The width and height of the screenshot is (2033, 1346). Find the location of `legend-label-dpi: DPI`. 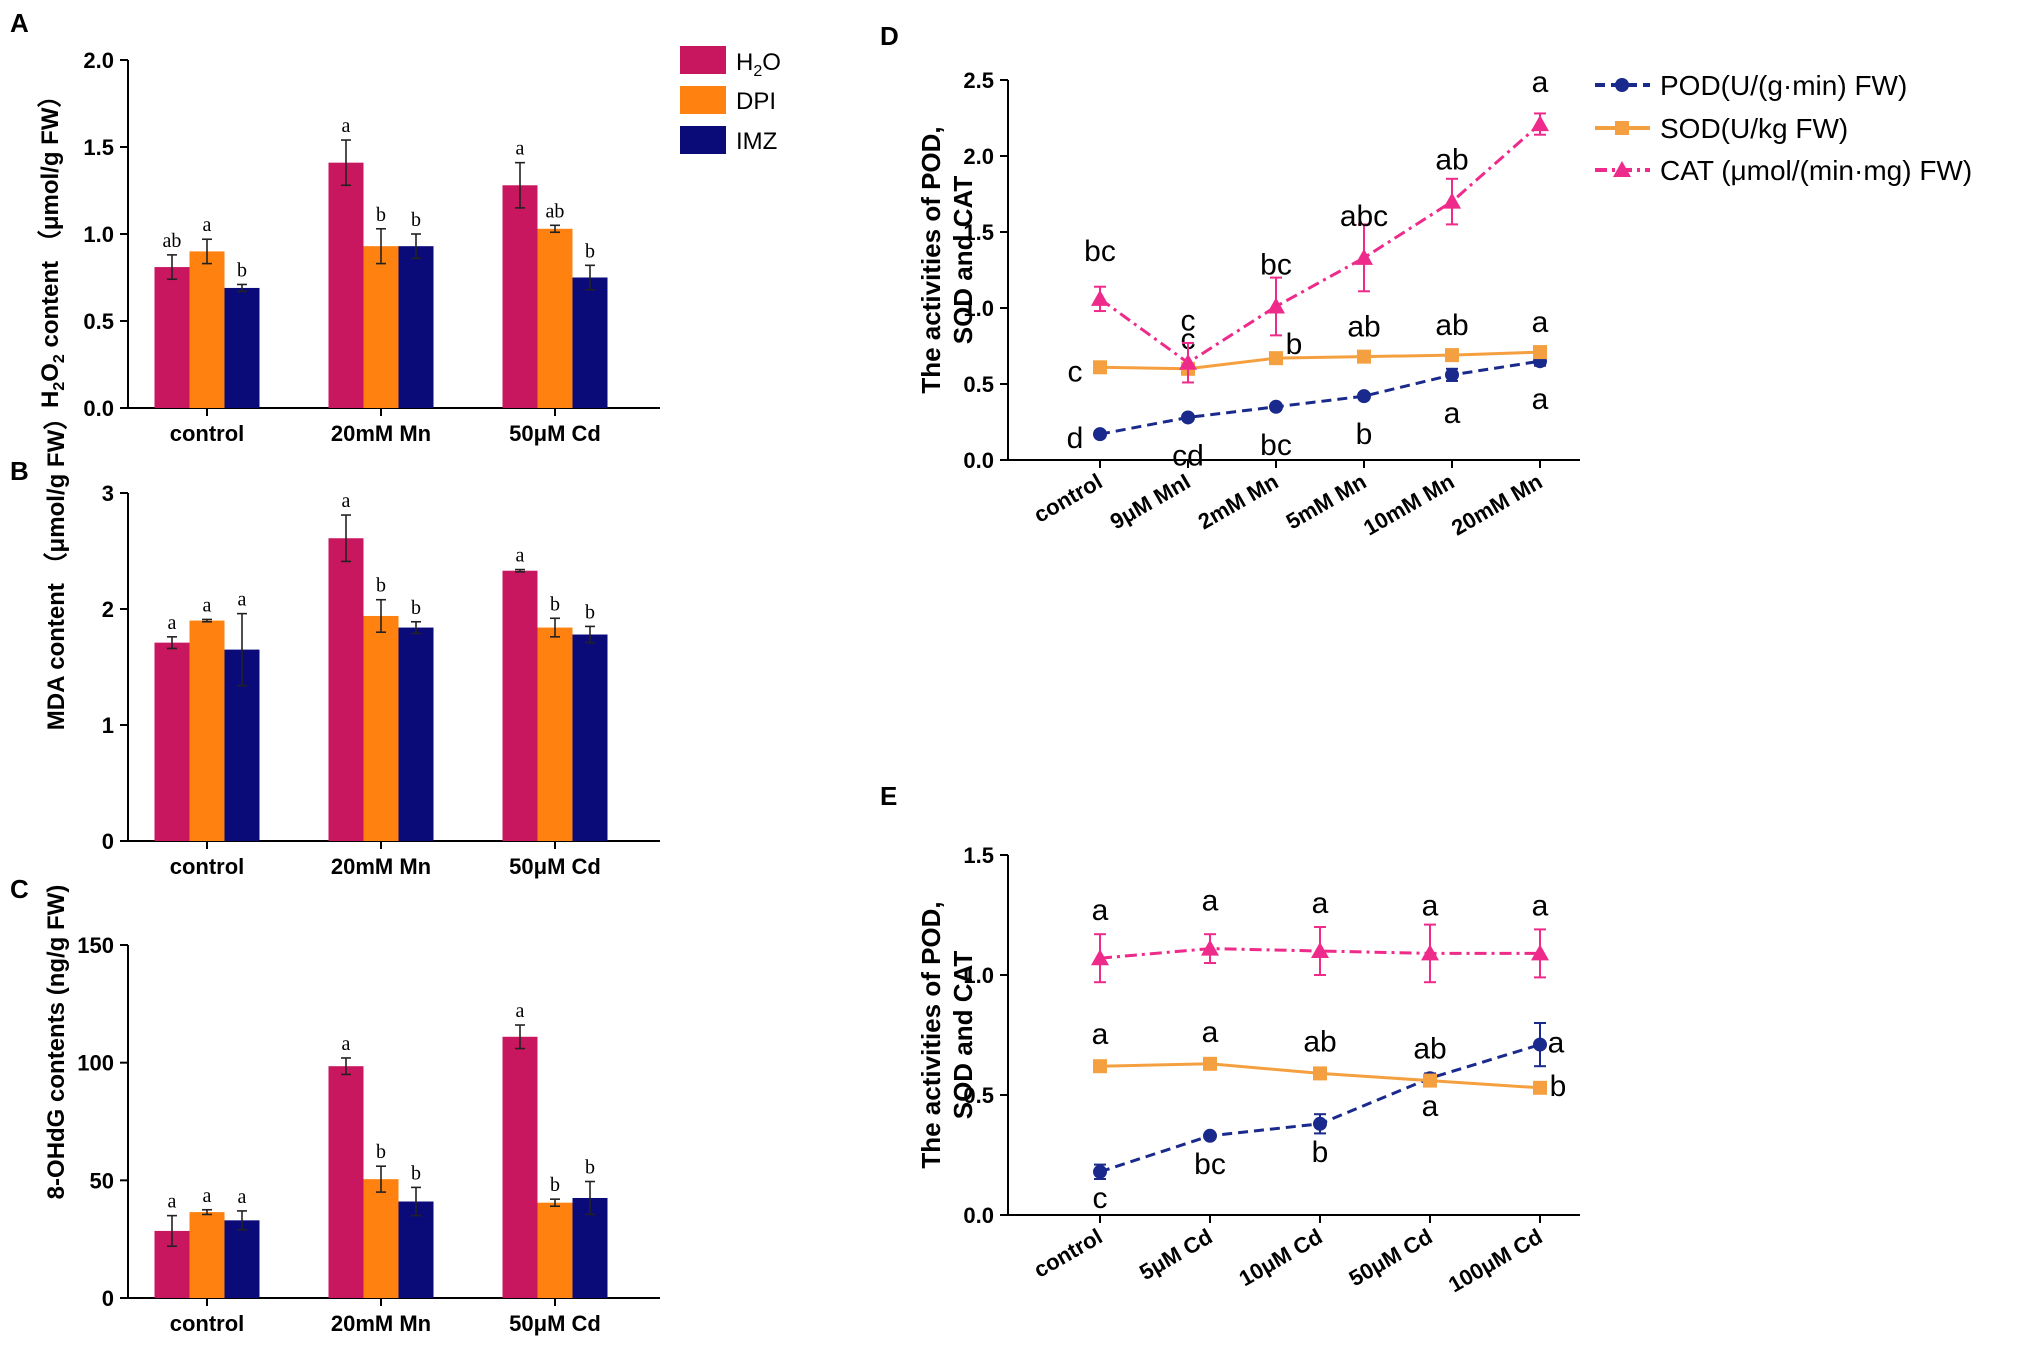

legend-label-dpi: DPI is located at coordinates (756, 101).